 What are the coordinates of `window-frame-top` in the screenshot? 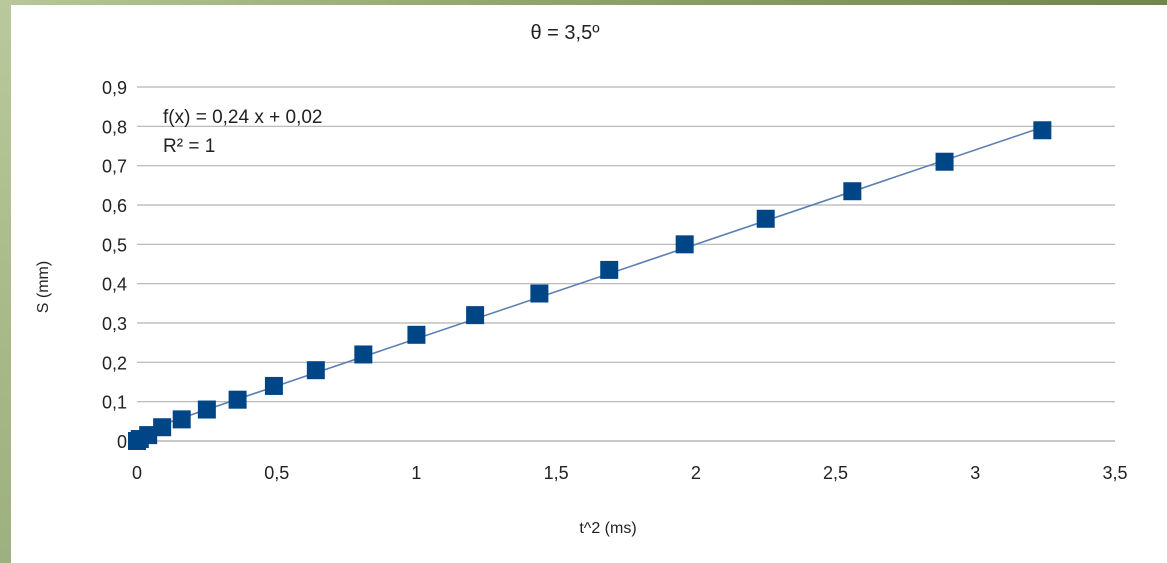 It's located at (583, 2).